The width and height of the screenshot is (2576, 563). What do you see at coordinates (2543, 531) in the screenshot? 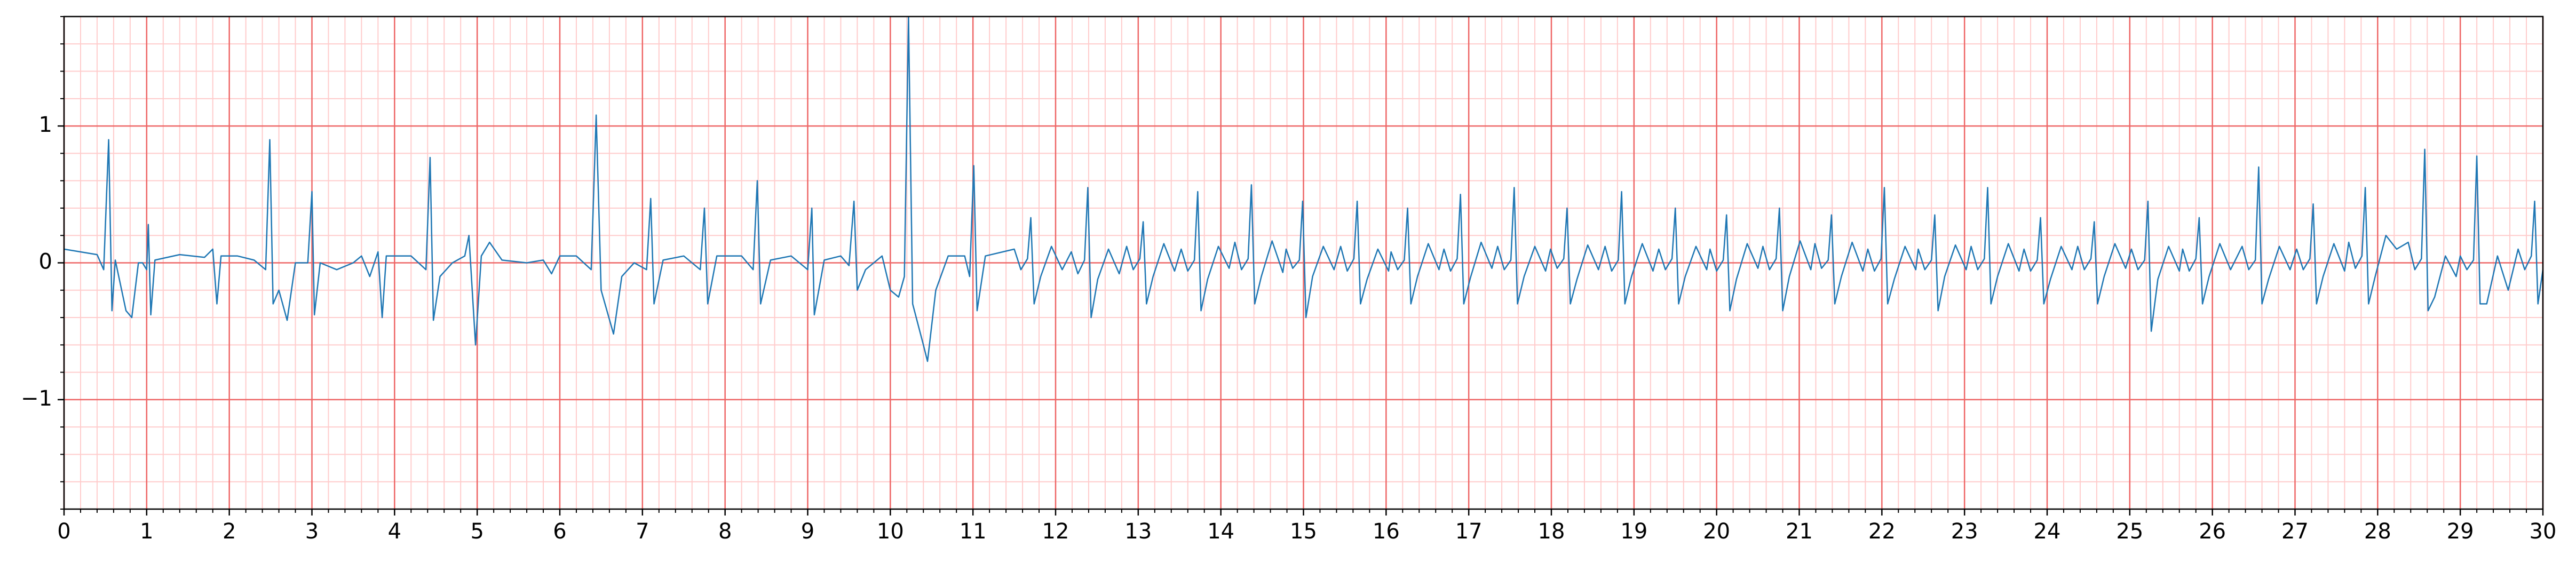
I see `x-tick-label: 30` at bounding box center [2543, 531].